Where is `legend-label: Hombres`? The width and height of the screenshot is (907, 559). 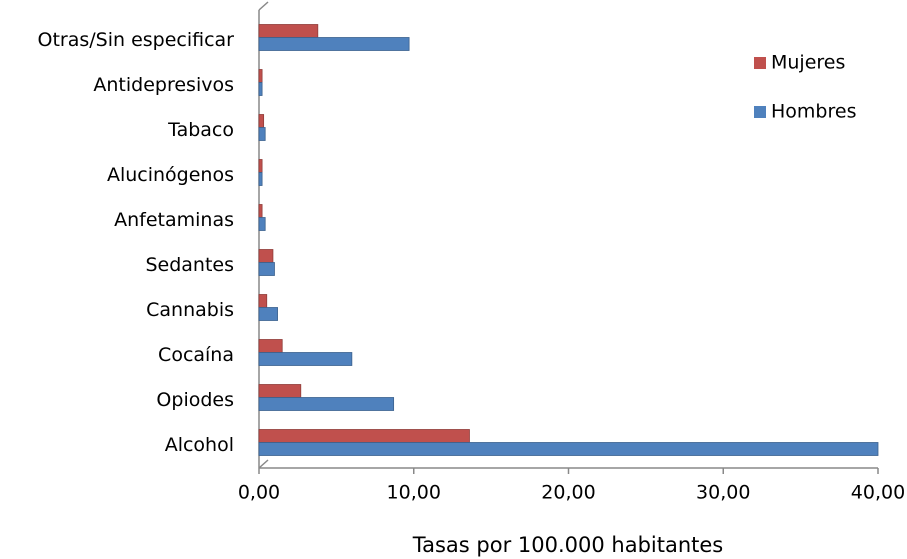 legend-label: Hombres is located at coordinates (813, 112).